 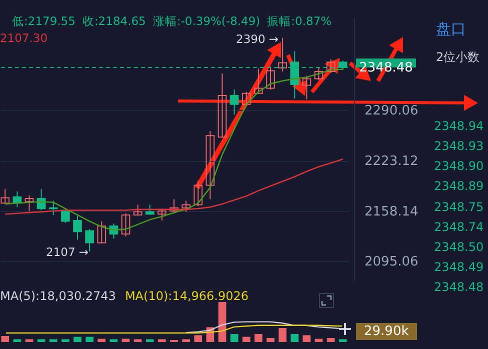 I want to click on text: 盘口, so click(x=451, y=29).